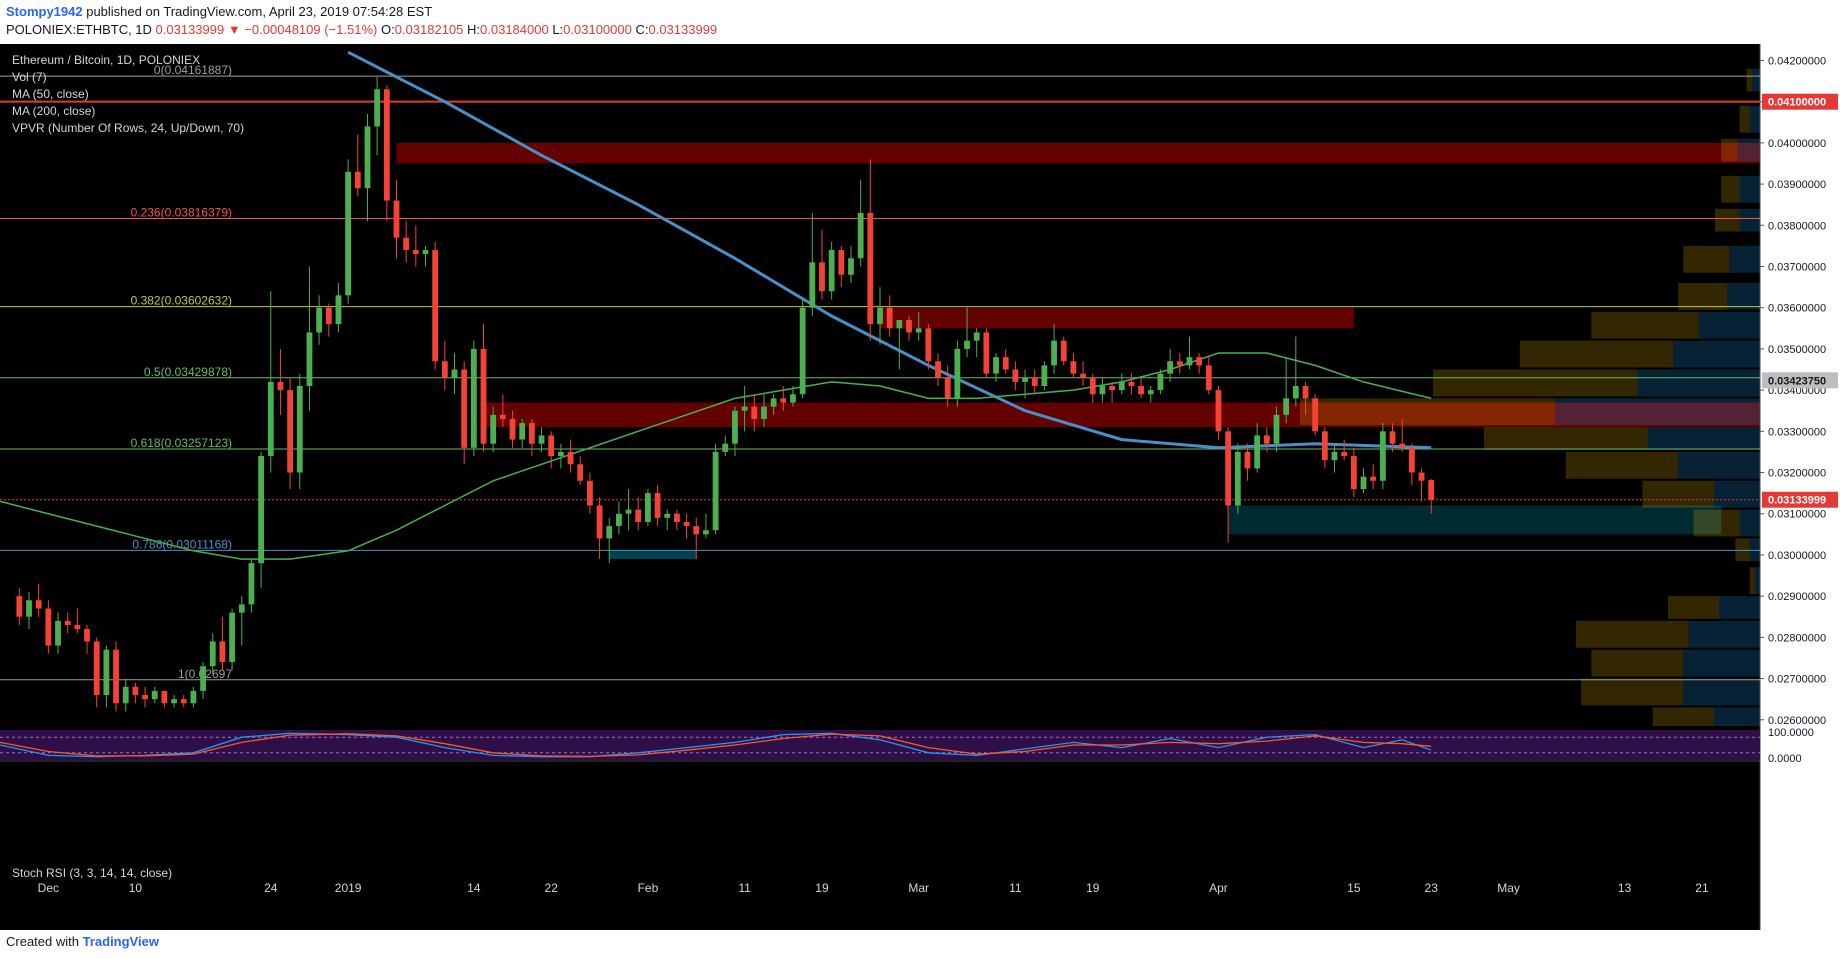 This screenshot has width=1840, height=959. I want to click on y-tick-label: 0.03700000, so click(1797, 268).